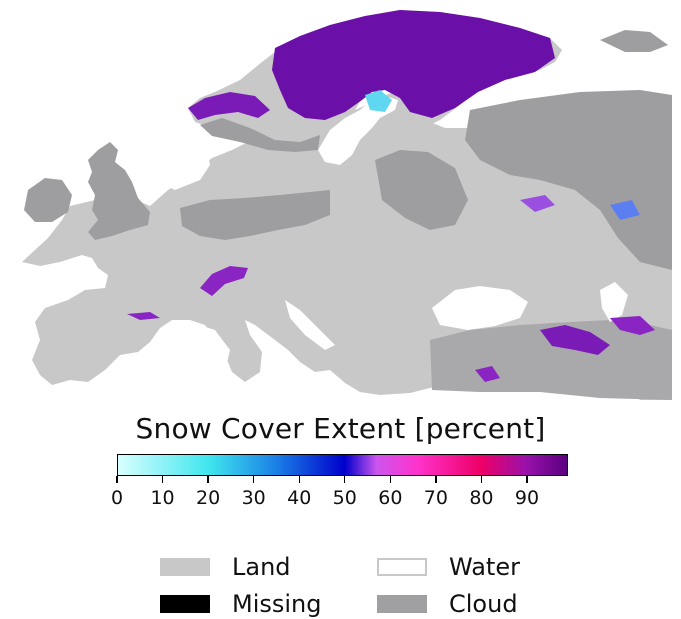  I want to click on colorbar-tick-label: 70, so click(435, 498).